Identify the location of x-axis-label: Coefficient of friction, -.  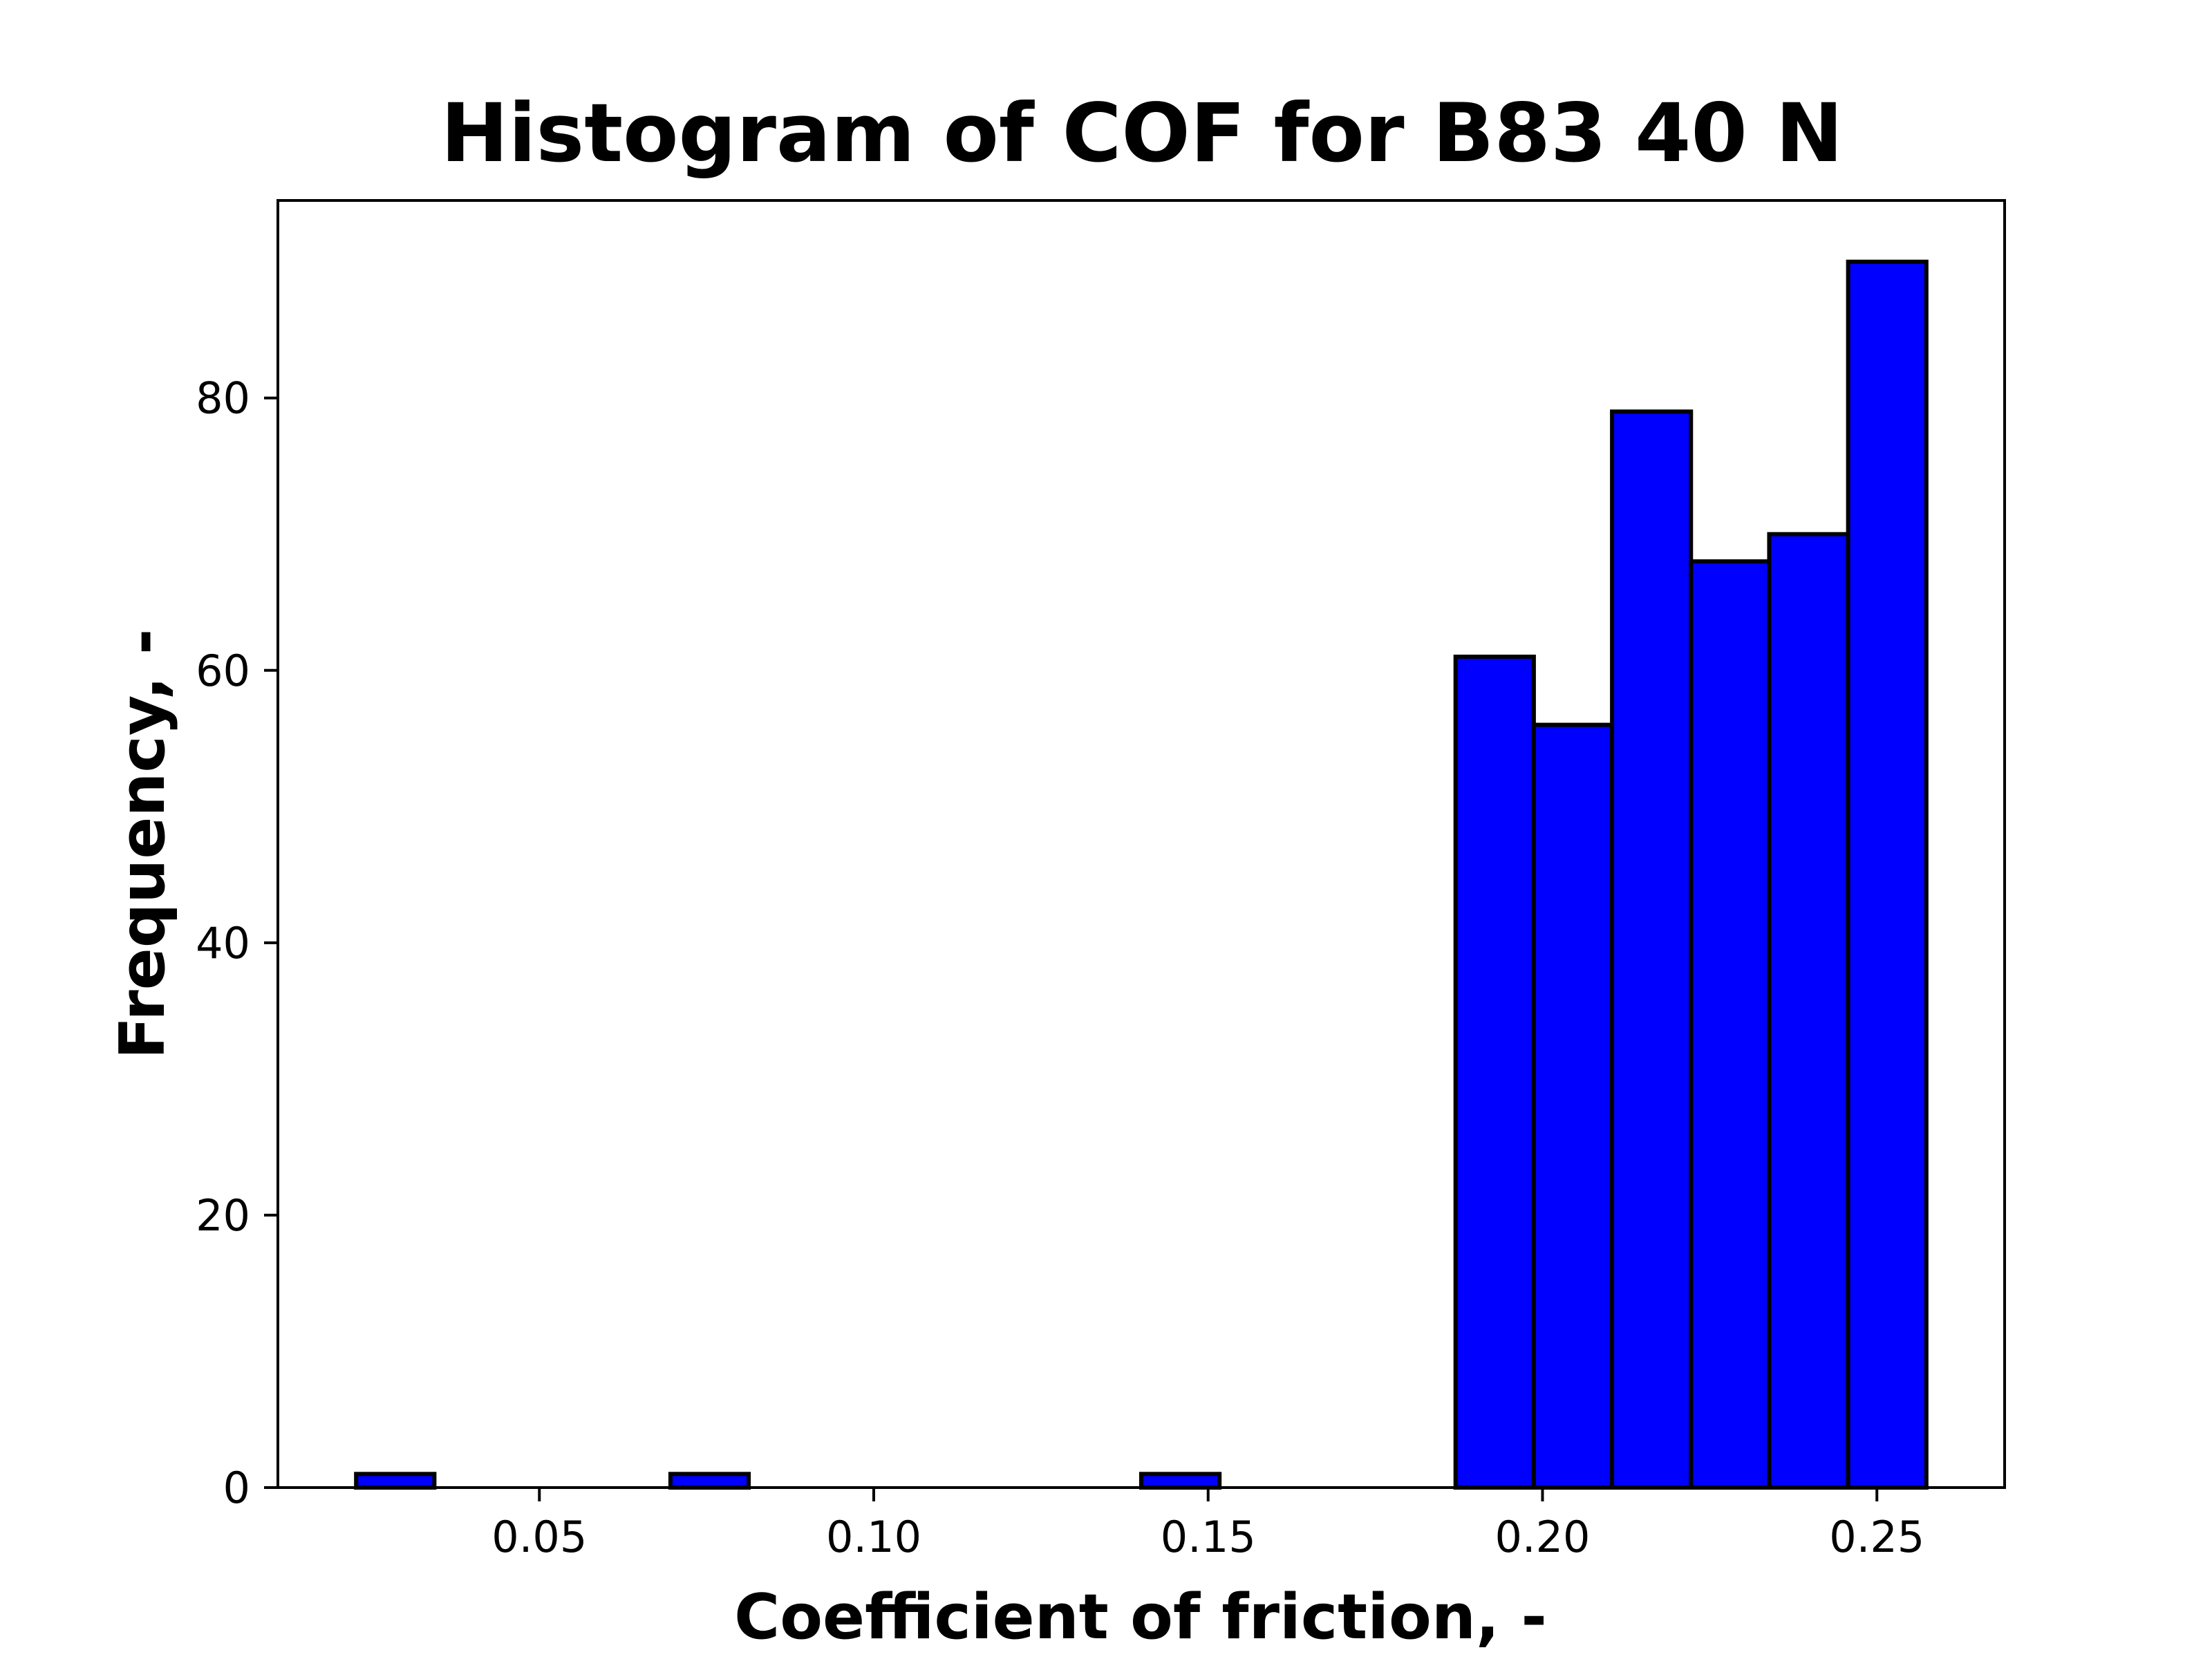
(1140, 1617).